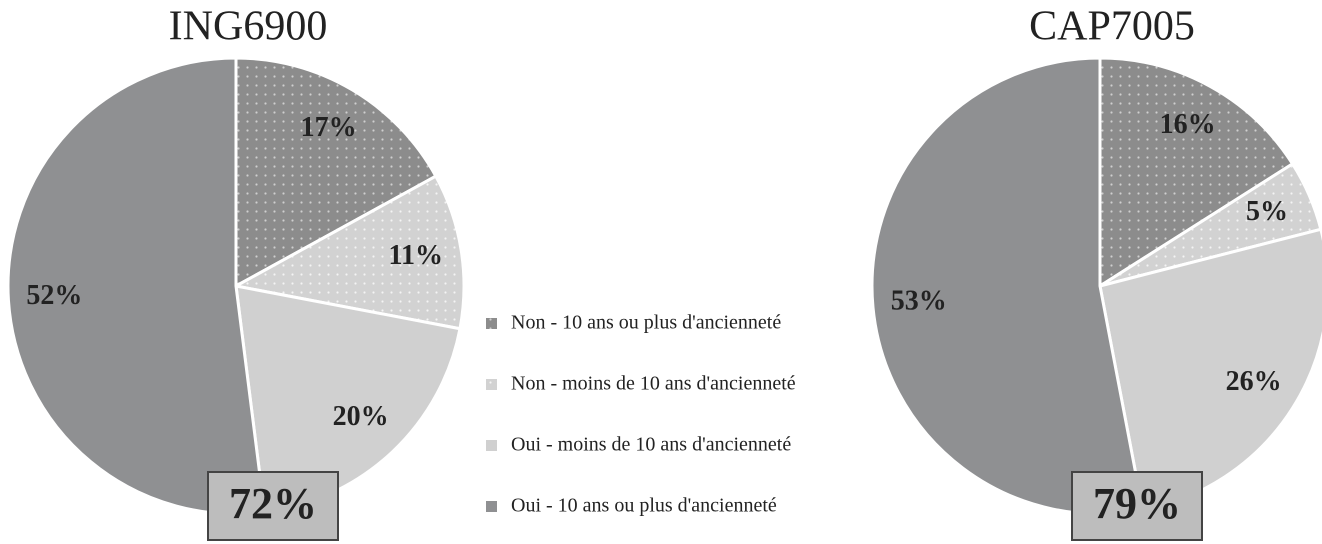  I want to click on legend-label: Non - 10 ans ou plus d'ancienneté, so click(646, 323).